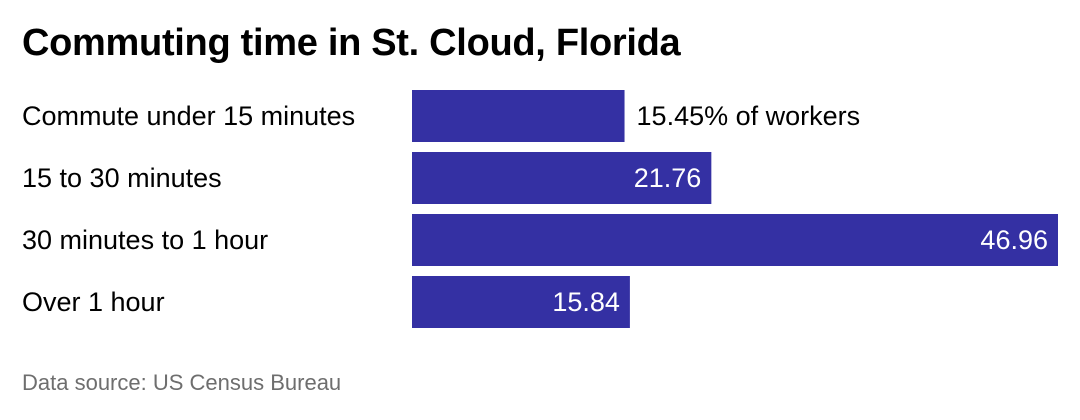  I want to click on value-label: 15.84, so click(586, 302).